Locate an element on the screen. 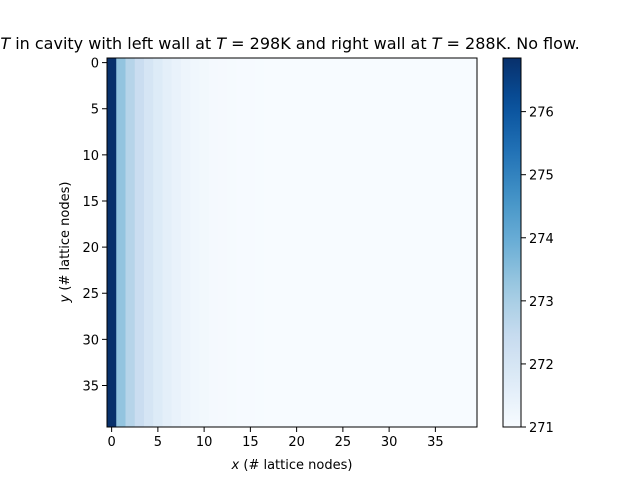 This screenshot has height=480, width=640. y-axis-ticks: 0 5 10 15 20 25 30 35 is located at coordinates (94, 225).